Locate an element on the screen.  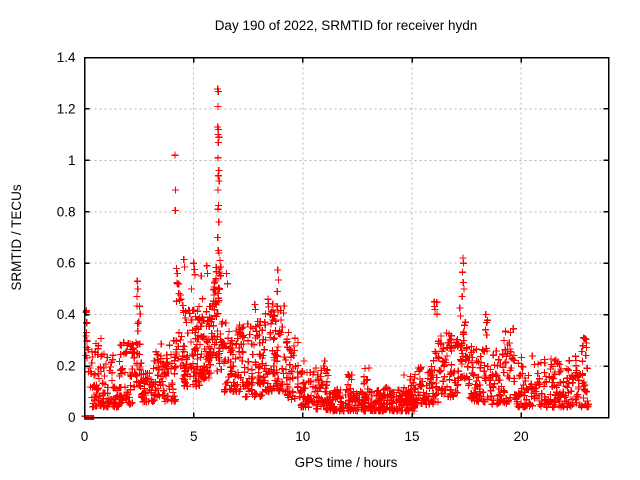
x-tick-label: 15 is located at coordinates (411, 436).